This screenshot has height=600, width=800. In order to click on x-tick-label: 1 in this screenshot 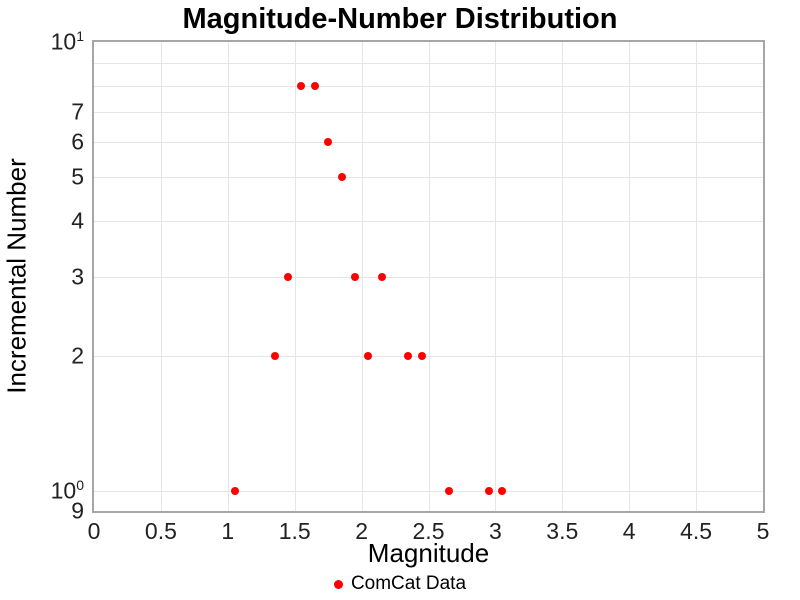, I will do `click(228, 531)`.